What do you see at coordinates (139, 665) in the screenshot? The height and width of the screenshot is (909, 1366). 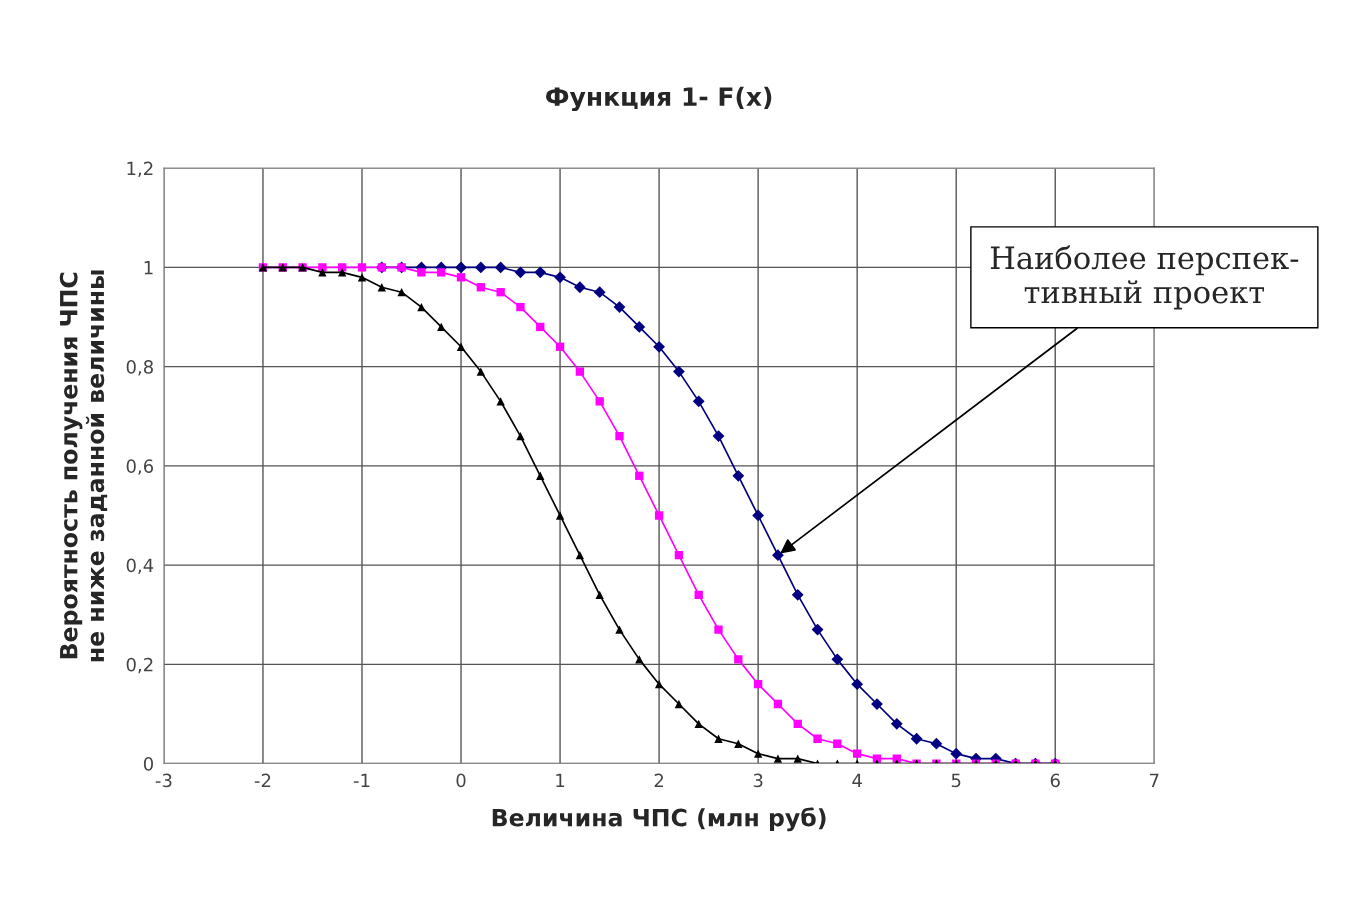 I see `y-tick-label: 0,2` at bounding box center [139, 665].